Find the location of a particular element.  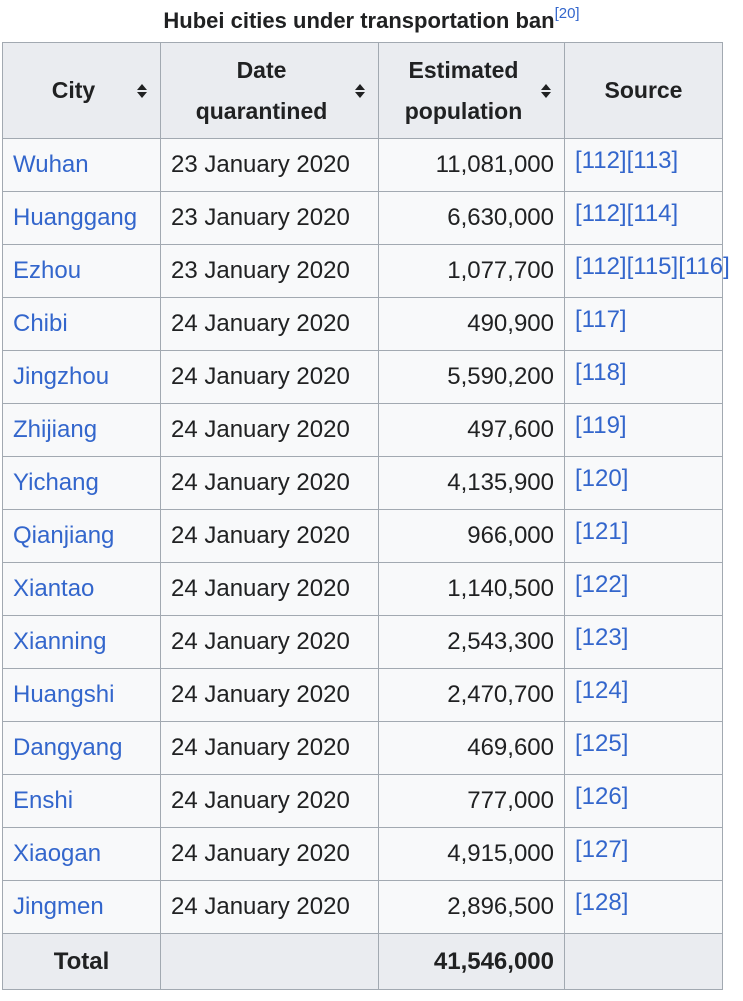

population-value: 11,081,000 is located at coordinates (471, 165).